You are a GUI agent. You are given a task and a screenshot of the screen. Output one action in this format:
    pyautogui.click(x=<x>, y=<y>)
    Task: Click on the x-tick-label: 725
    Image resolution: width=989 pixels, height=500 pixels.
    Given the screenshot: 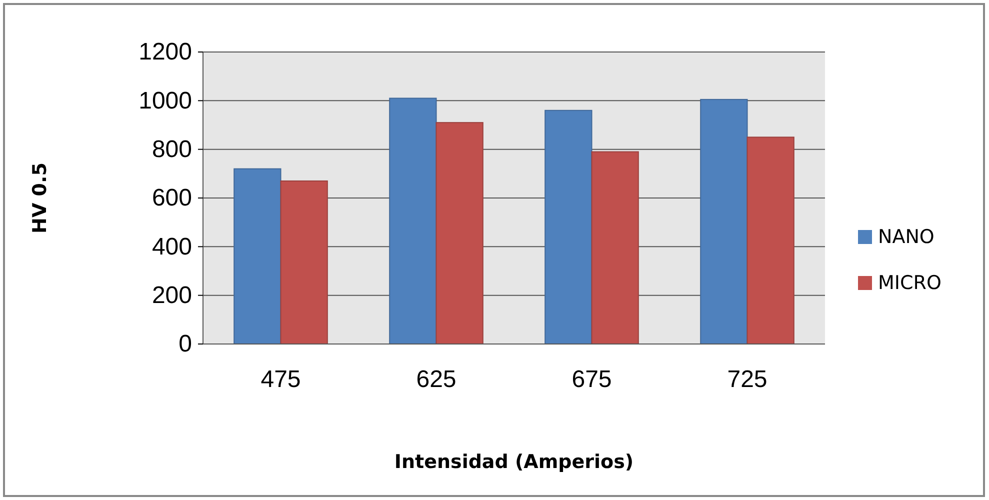 What is the action you would take?
    pyautogui.click(x=747, y=380)
    